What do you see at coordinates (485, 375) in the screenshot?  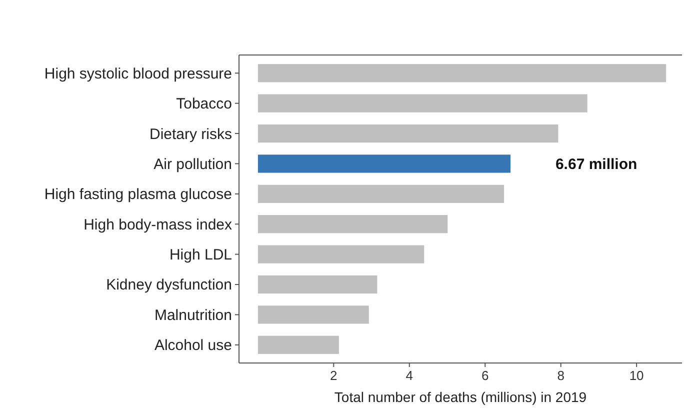 I see `x-tick-label: 6` at bounding box center [485, 375].